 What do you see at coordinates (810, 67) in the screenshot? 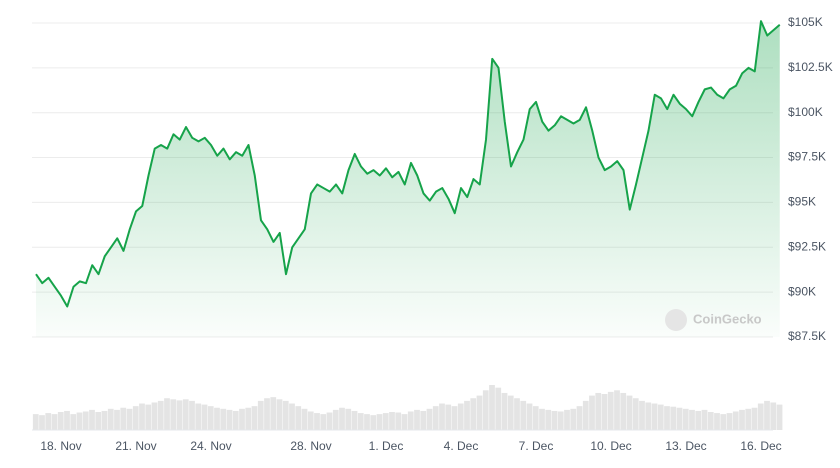
I see `y-tick-label: $102.5K` at bounding box center [810, 67].